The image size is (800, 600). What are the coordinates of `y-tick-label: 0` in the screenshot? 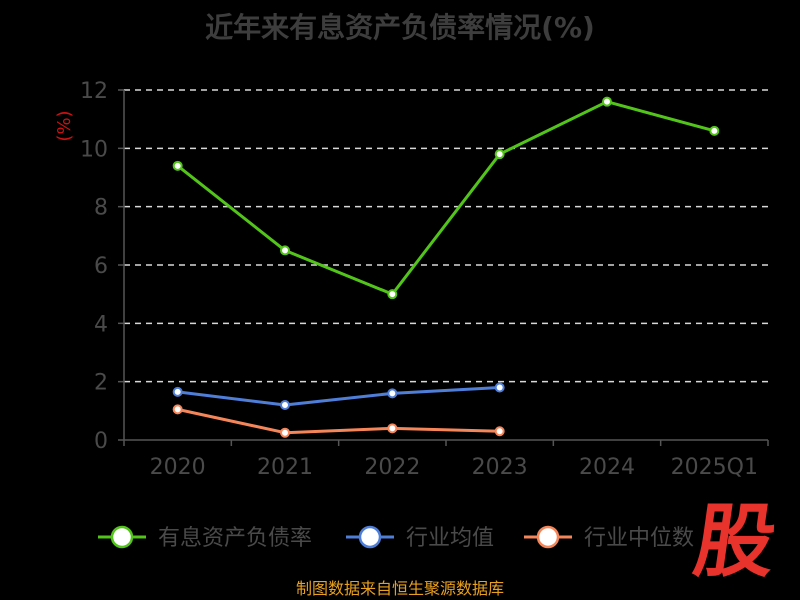 It's located at (101, 441).